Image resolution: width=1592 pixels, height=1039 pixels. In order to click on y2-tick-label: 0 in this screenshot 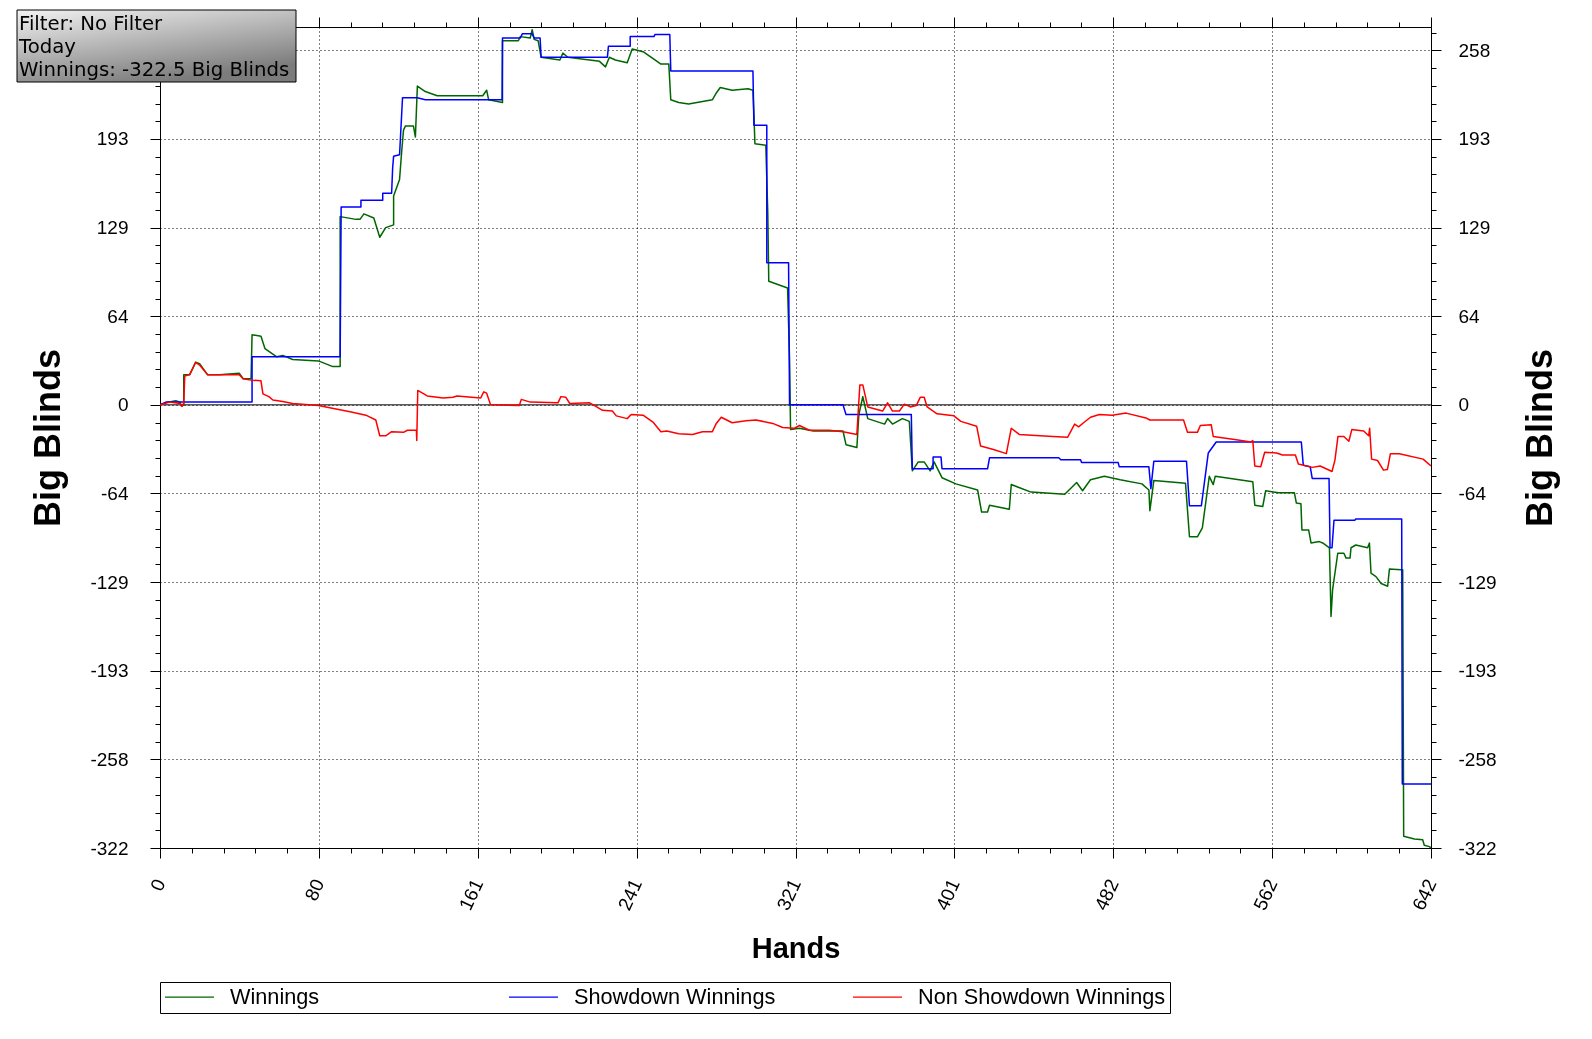, I will do `click(1464, 405)`.